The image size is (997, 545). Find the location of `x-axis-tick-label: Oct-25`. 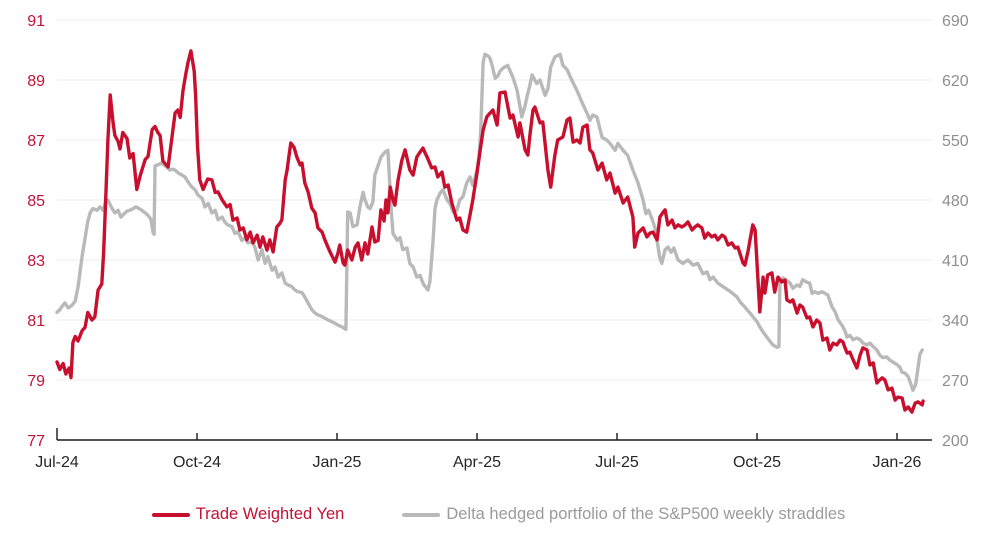

x-axis-tick-label: Oct-25 is located at coordinates (757, 462).